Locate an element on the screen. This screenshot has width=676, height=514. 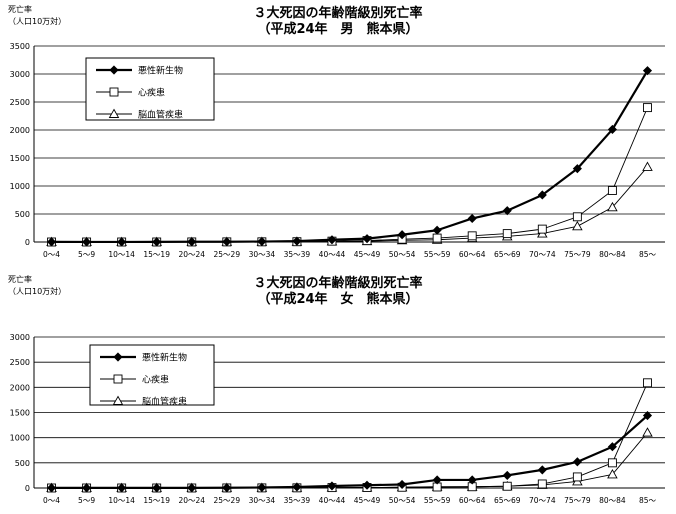
x-tick-label: 50～54 is located at coordinates (402, 500).